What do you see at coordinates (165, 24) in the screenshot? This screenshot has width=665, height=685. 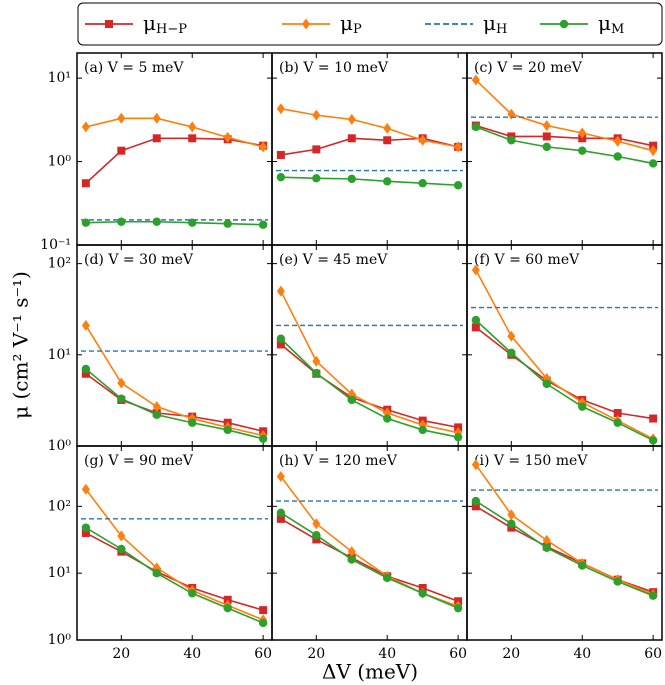 I see `legend-label: μH−P` at bounding box center [165, 24].